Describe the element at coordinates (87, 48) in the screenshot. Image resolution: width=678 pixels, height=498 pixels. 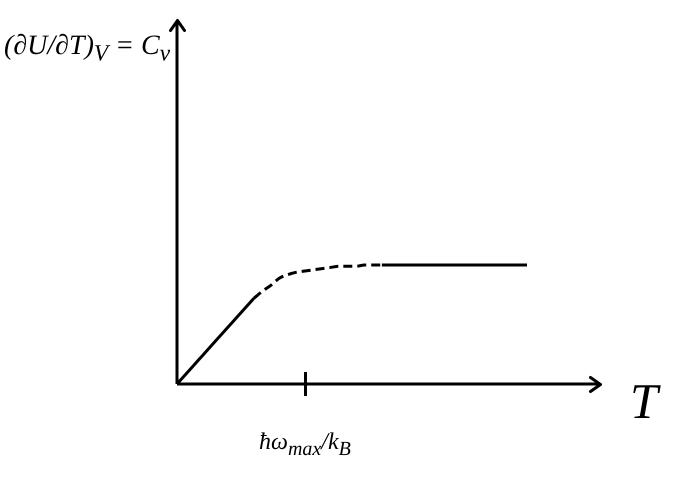
I see `text: (∂U/∂T)$_{V}$ = C$_{v}$` at that location.